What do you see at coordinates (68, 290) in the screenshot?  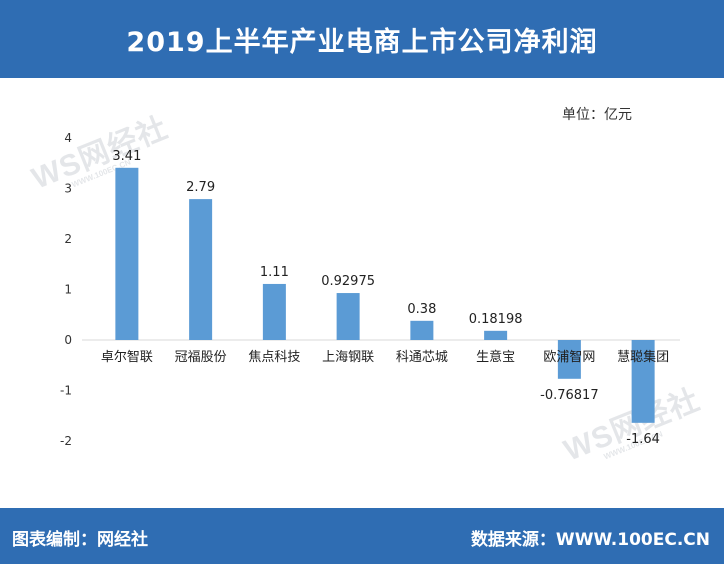 I see `y-tick-label: 1` at bounding box center [68, 290].